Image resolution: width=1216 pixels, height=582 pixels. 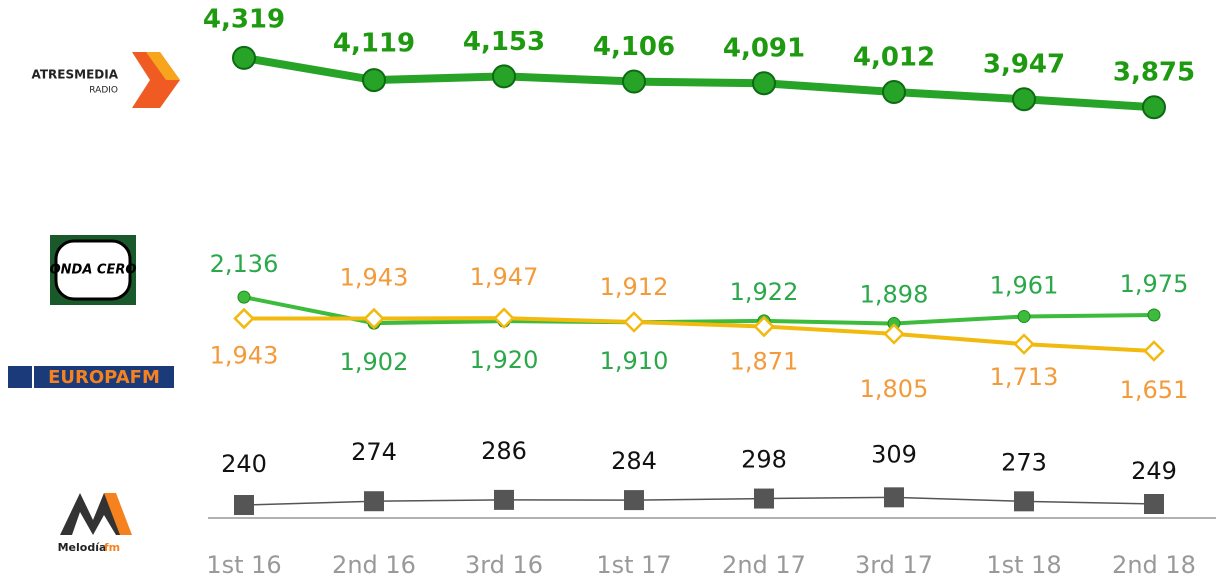 What do you see at coordinates (95, 523) in the screenshot?
I see `logo-melodia: Melodía fm` at bounding box center [95, 523].